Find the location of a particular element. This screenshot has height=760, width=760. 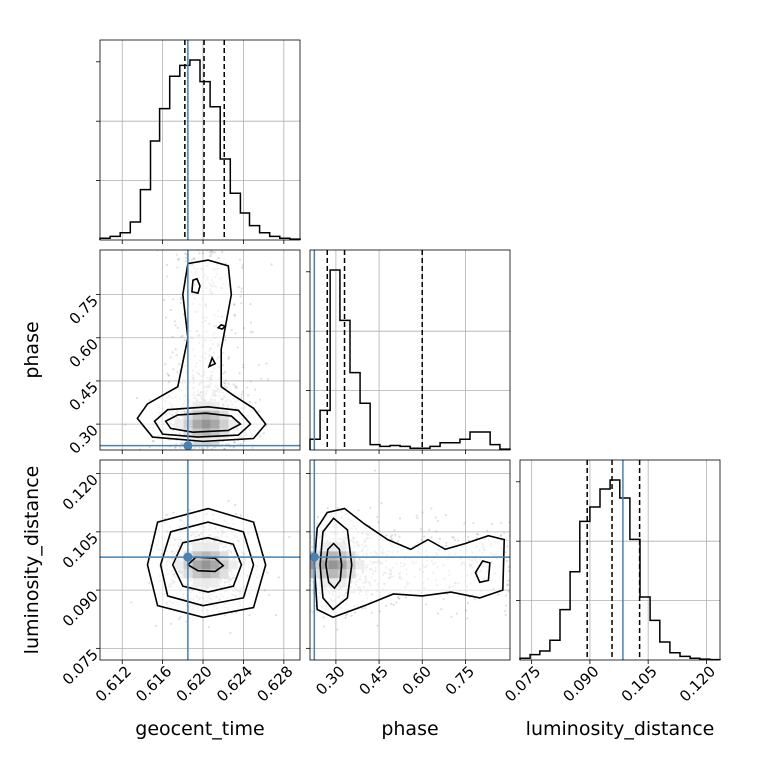

x-tick-label-geocent_time: 0.620 is located at coordinates (194, 683).